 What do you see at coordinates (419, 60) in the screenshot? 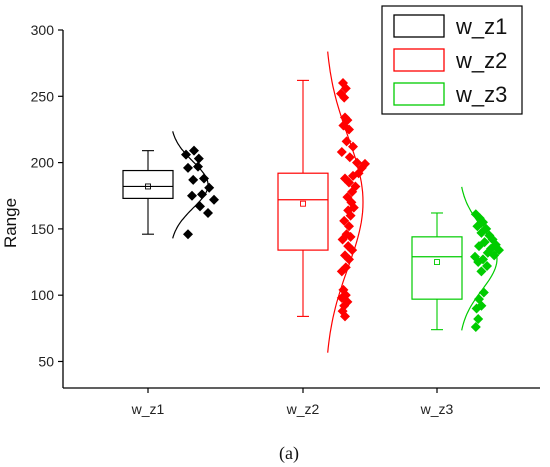
I see `legend-swatch-w_z2` at bounding box center [419, 60].